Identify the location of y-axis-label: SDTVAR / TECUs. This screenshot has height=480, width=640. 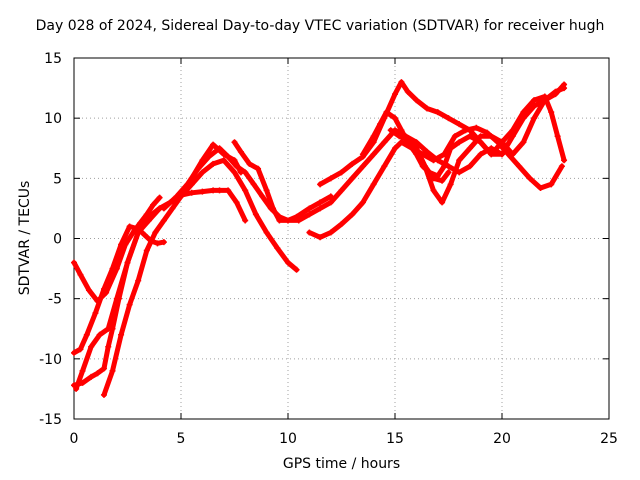
(25, 238).